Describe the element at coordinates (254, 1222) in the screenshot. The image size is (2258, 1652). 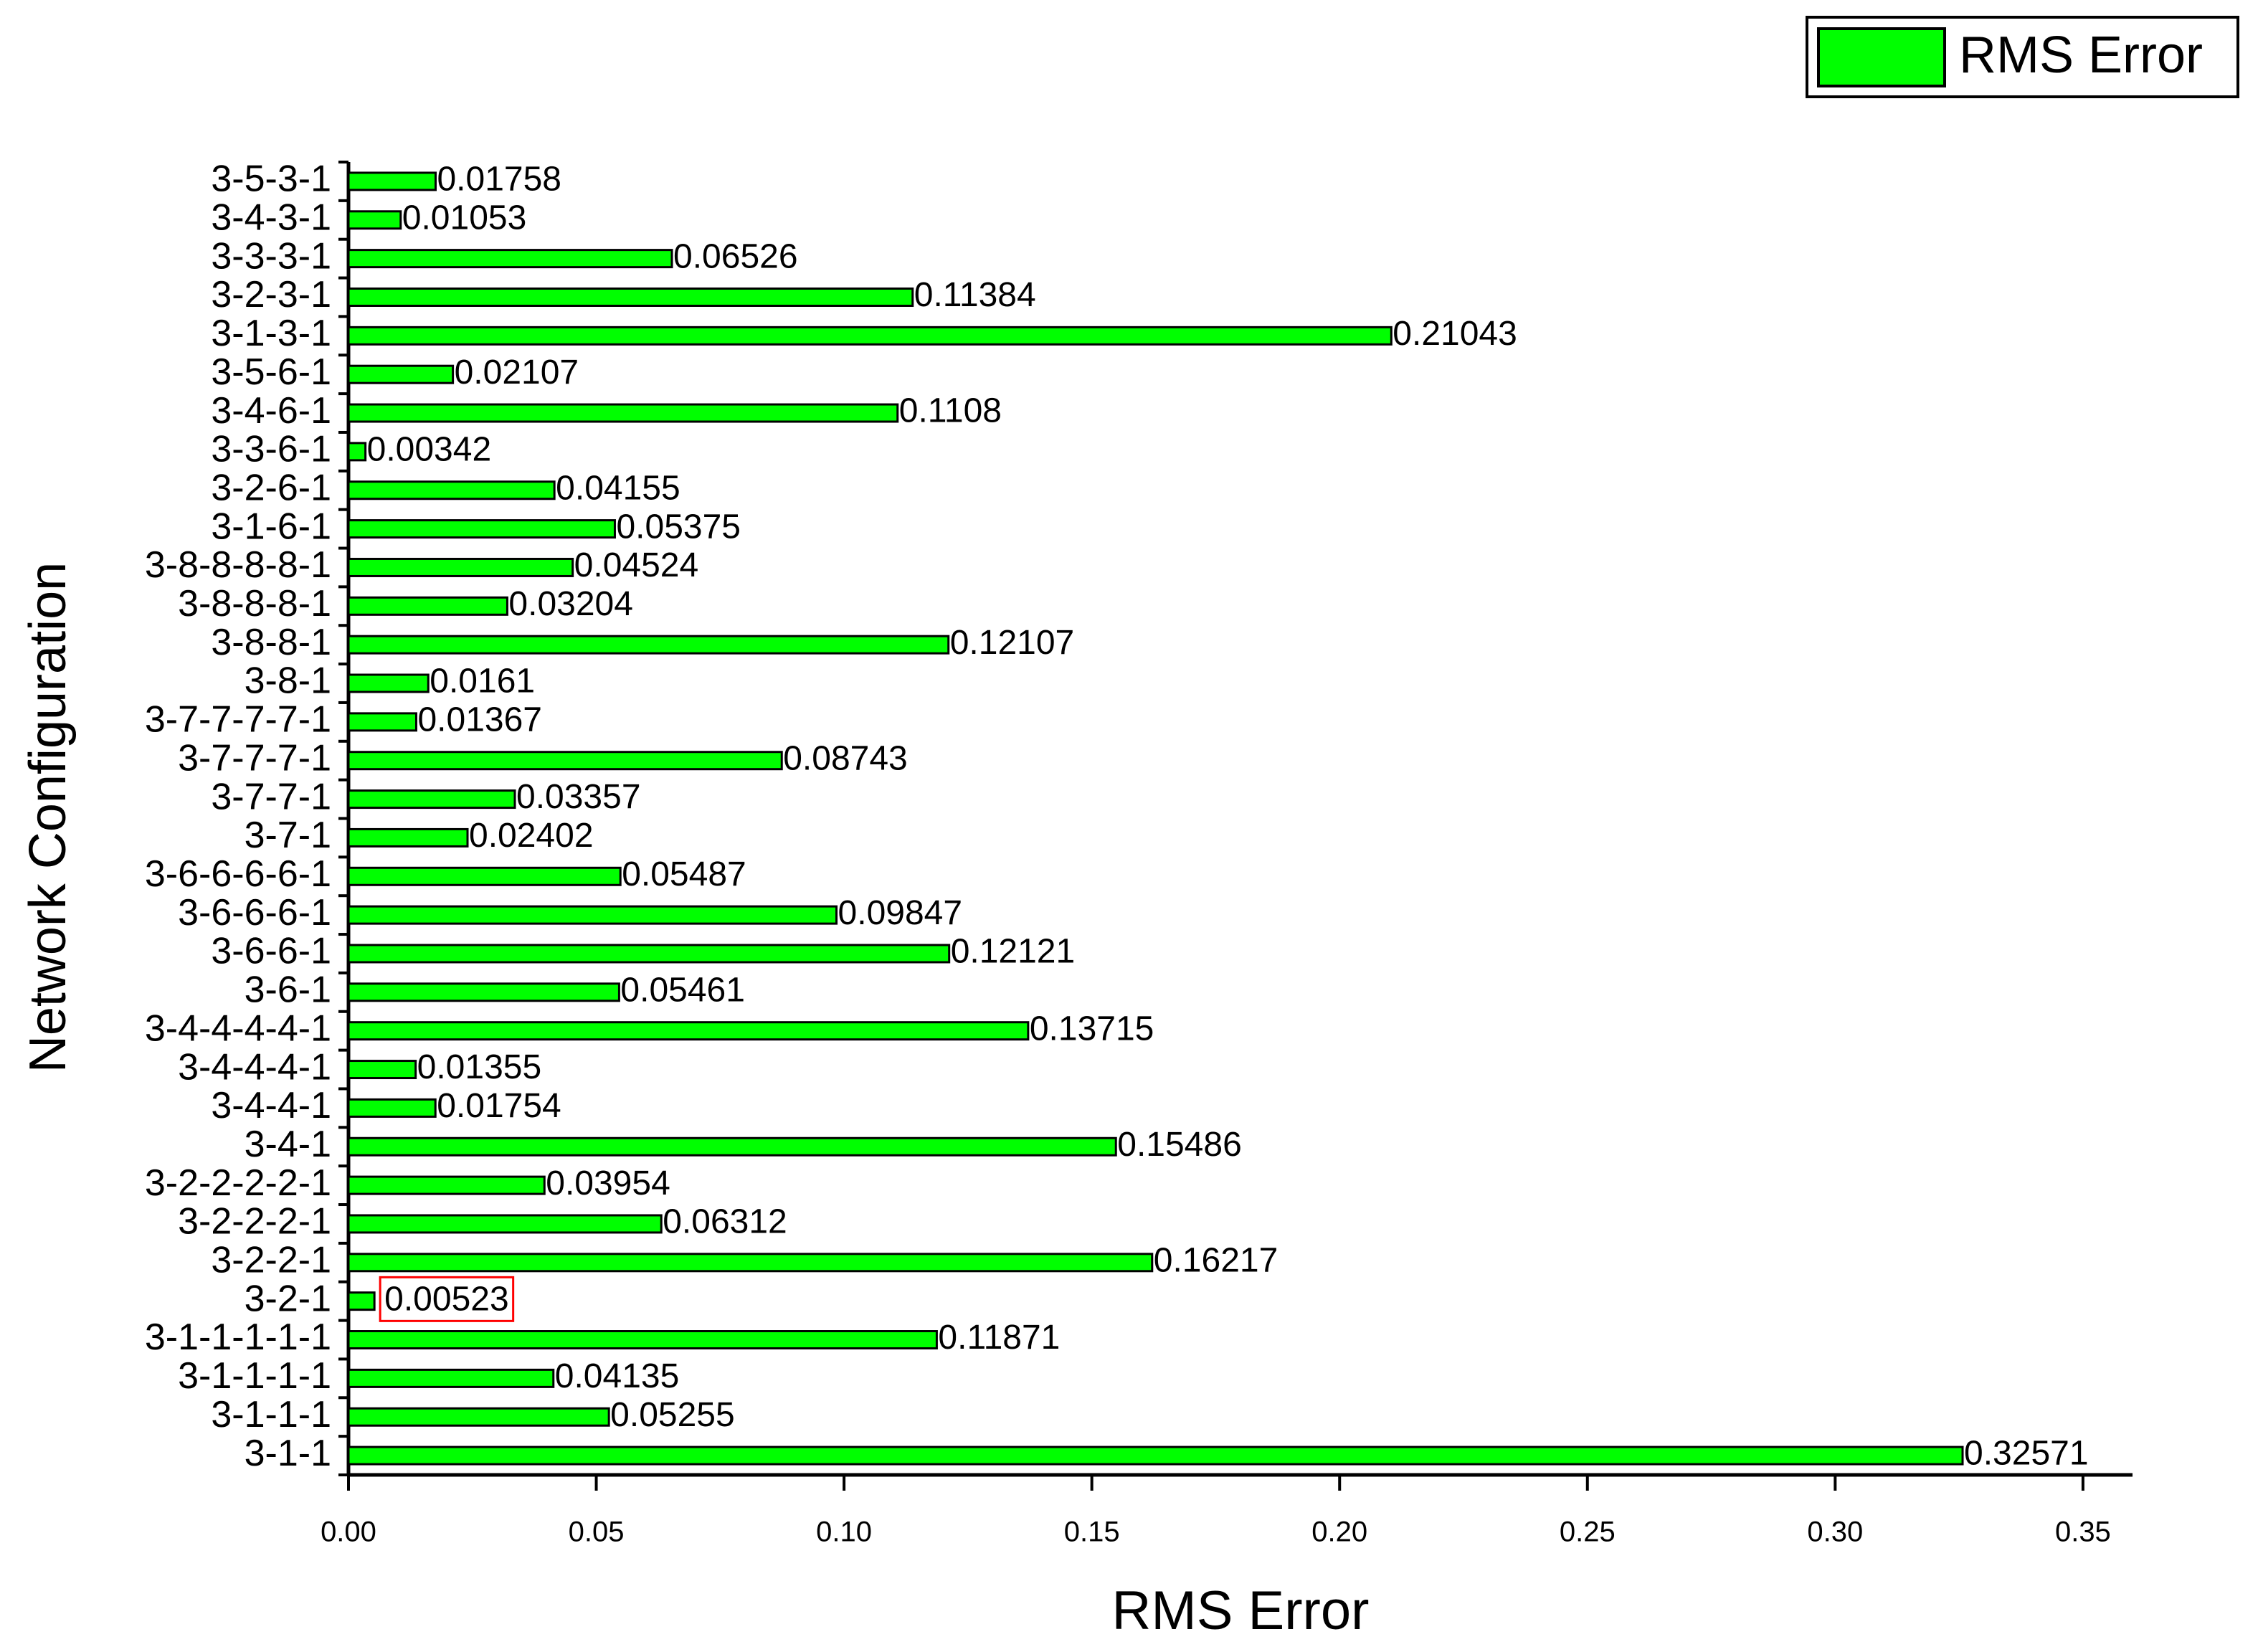
I see `y-tick-label: 3-2-2-2-1` at that location.